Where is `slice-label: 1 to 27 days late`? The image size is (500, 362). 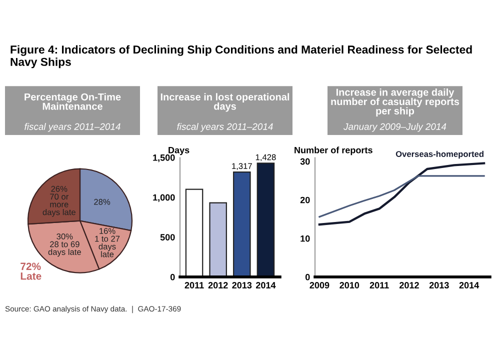
slice-label: 1 to 27 days late is located at coordinates (107, 247).